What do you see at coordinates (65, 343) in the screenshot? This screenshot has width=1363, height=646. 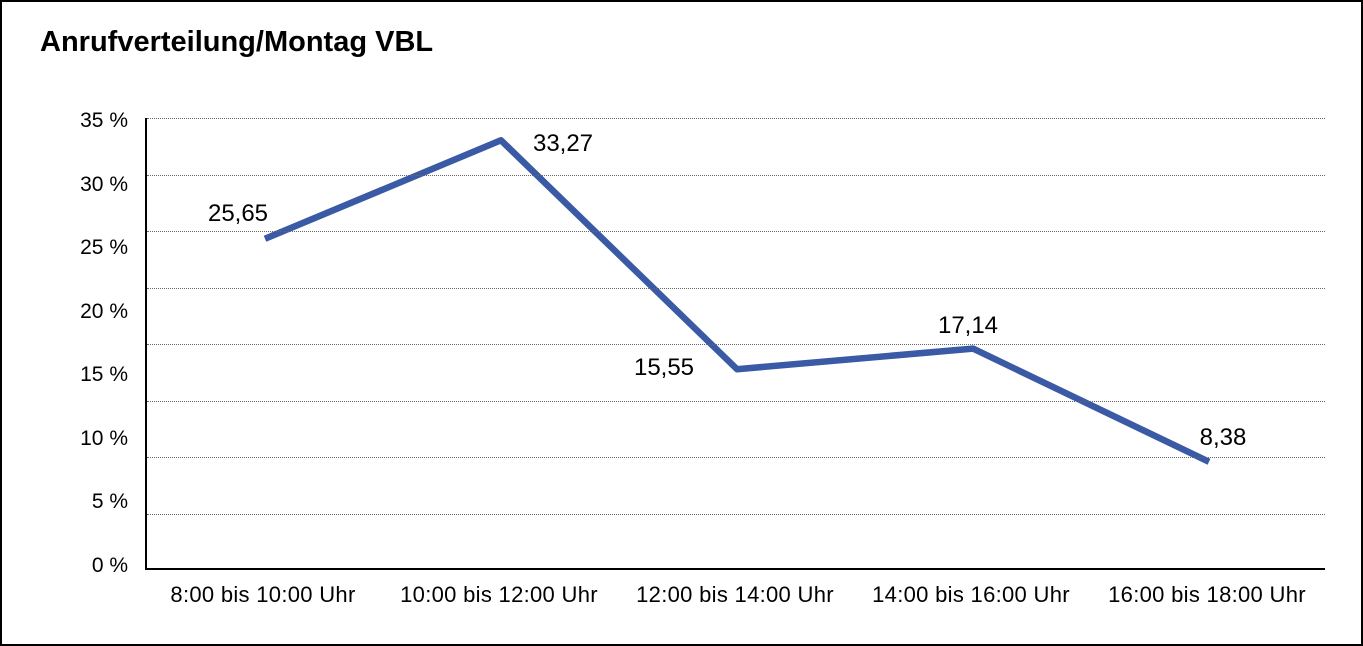 I see `y-axis-tick-labels: 35 % 30 % 25 % 20 % 15 % 10 % 5 % 0 %` at bounding box center [65, 343].